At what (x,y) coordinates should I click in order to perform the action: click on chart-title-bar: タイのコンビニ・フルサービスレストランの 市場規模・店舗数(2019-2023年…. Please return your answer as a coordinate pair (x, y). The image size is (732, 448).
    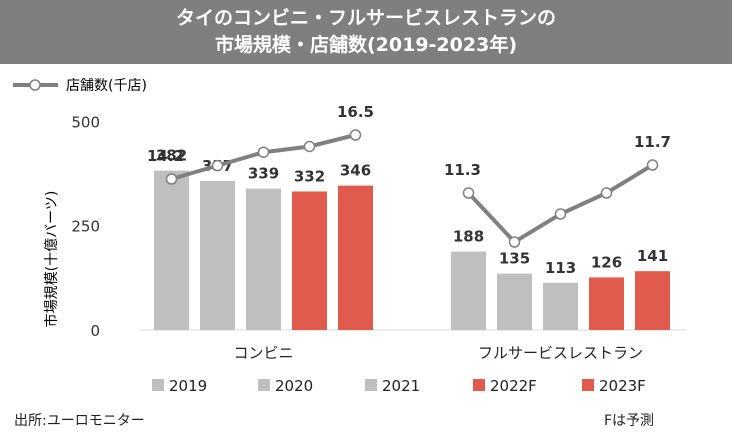
    Looking at the image, I should click on (366, 32).